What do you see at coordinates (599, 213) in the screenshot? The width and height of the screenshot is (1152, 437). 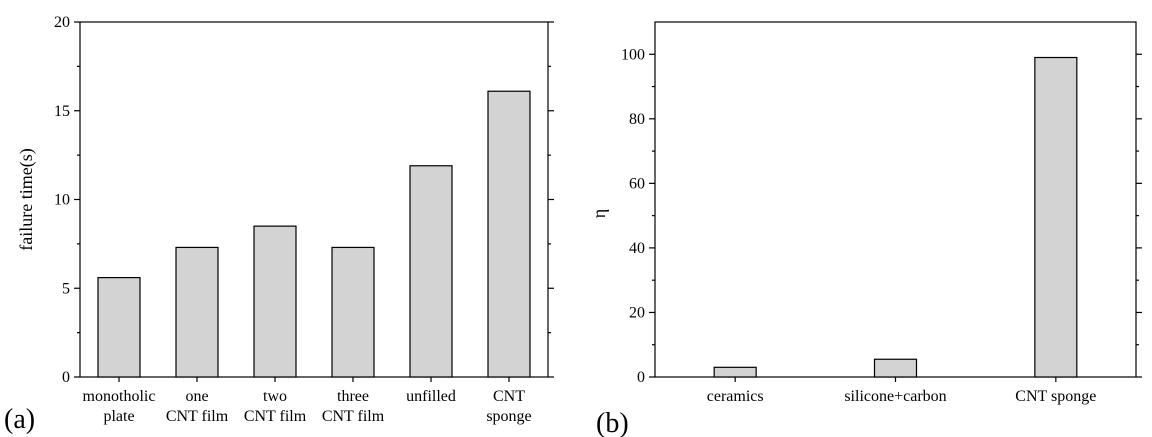 I see `y-axis-title: η` at bounding box center [599, 213].